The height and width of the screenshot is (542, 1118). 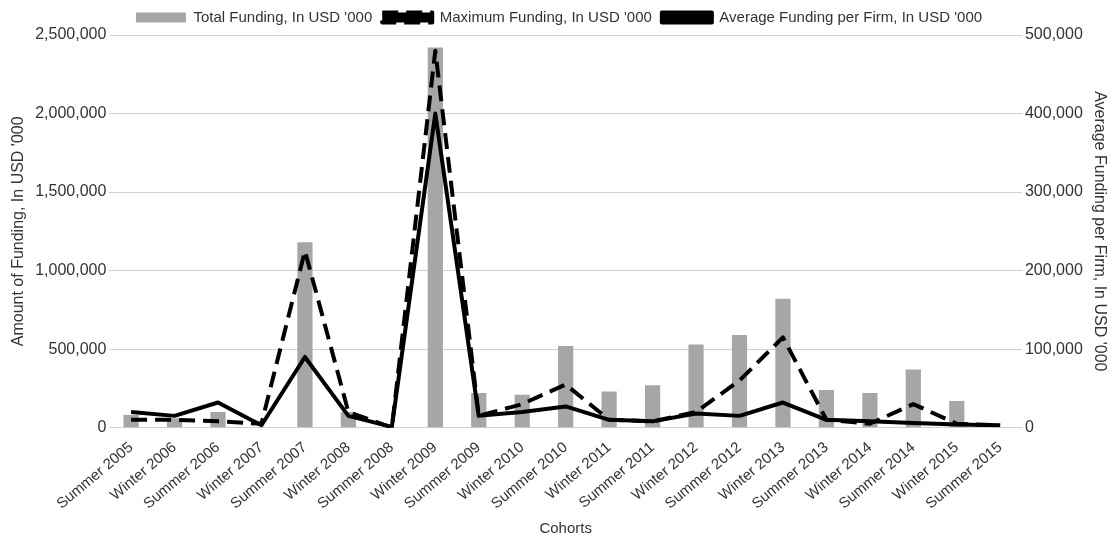 What do you see at coordinates (1029, 427) in the screenshot?
I see `y2-tick-label: 0` at bounding box center [1029, 427].